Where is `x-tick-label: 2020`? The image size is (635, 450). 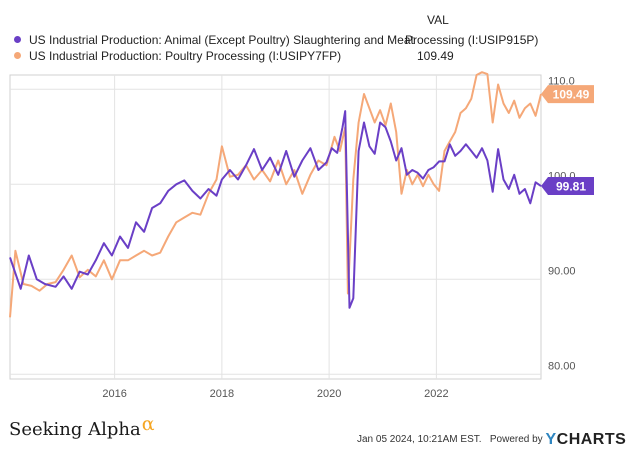 x-tick-label: 2020 is located at coordinates (329, 394).